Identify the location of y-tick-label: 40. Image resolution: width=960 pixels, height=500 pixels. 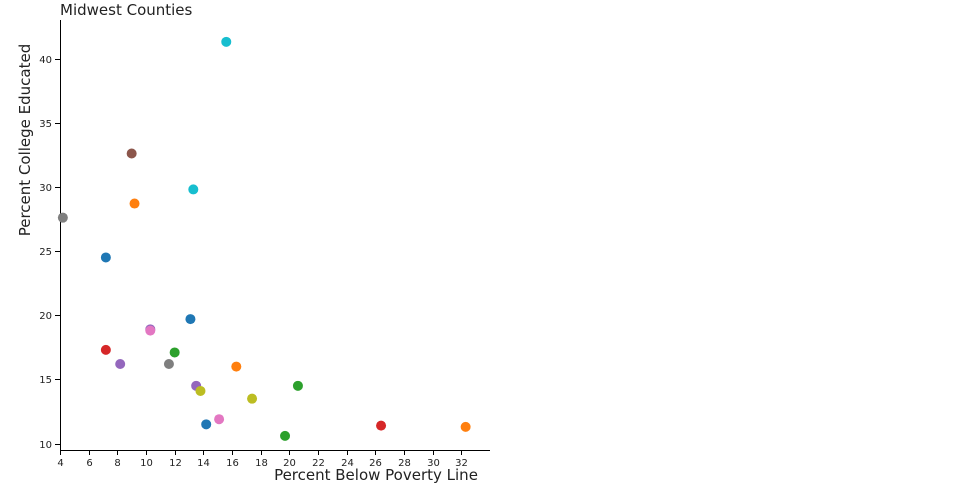
(45, 60).